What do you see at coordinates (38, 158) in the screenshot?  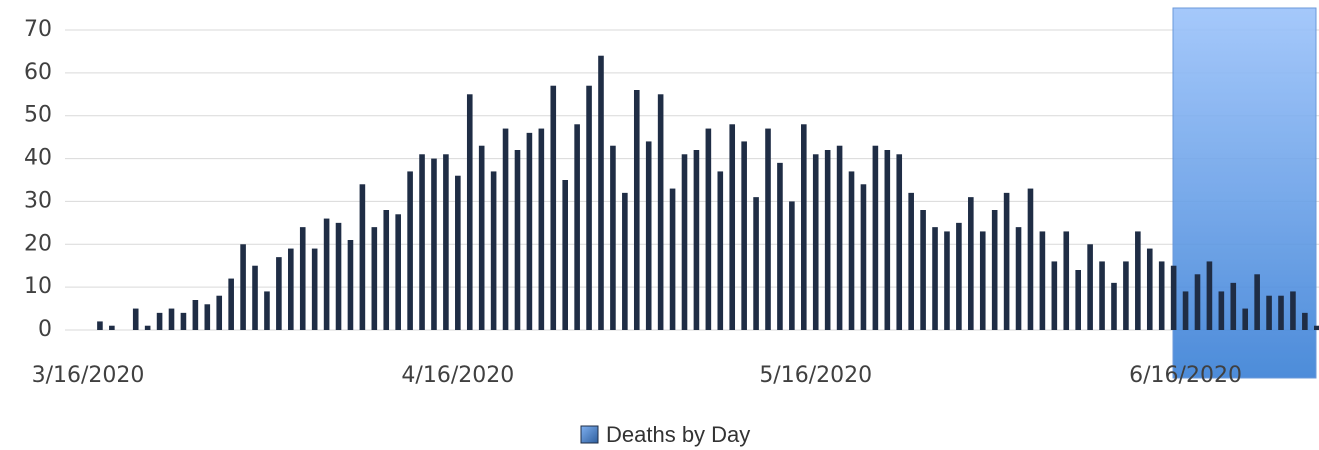 I see `y-tick-label: 40` at bounding box center [38, 158].